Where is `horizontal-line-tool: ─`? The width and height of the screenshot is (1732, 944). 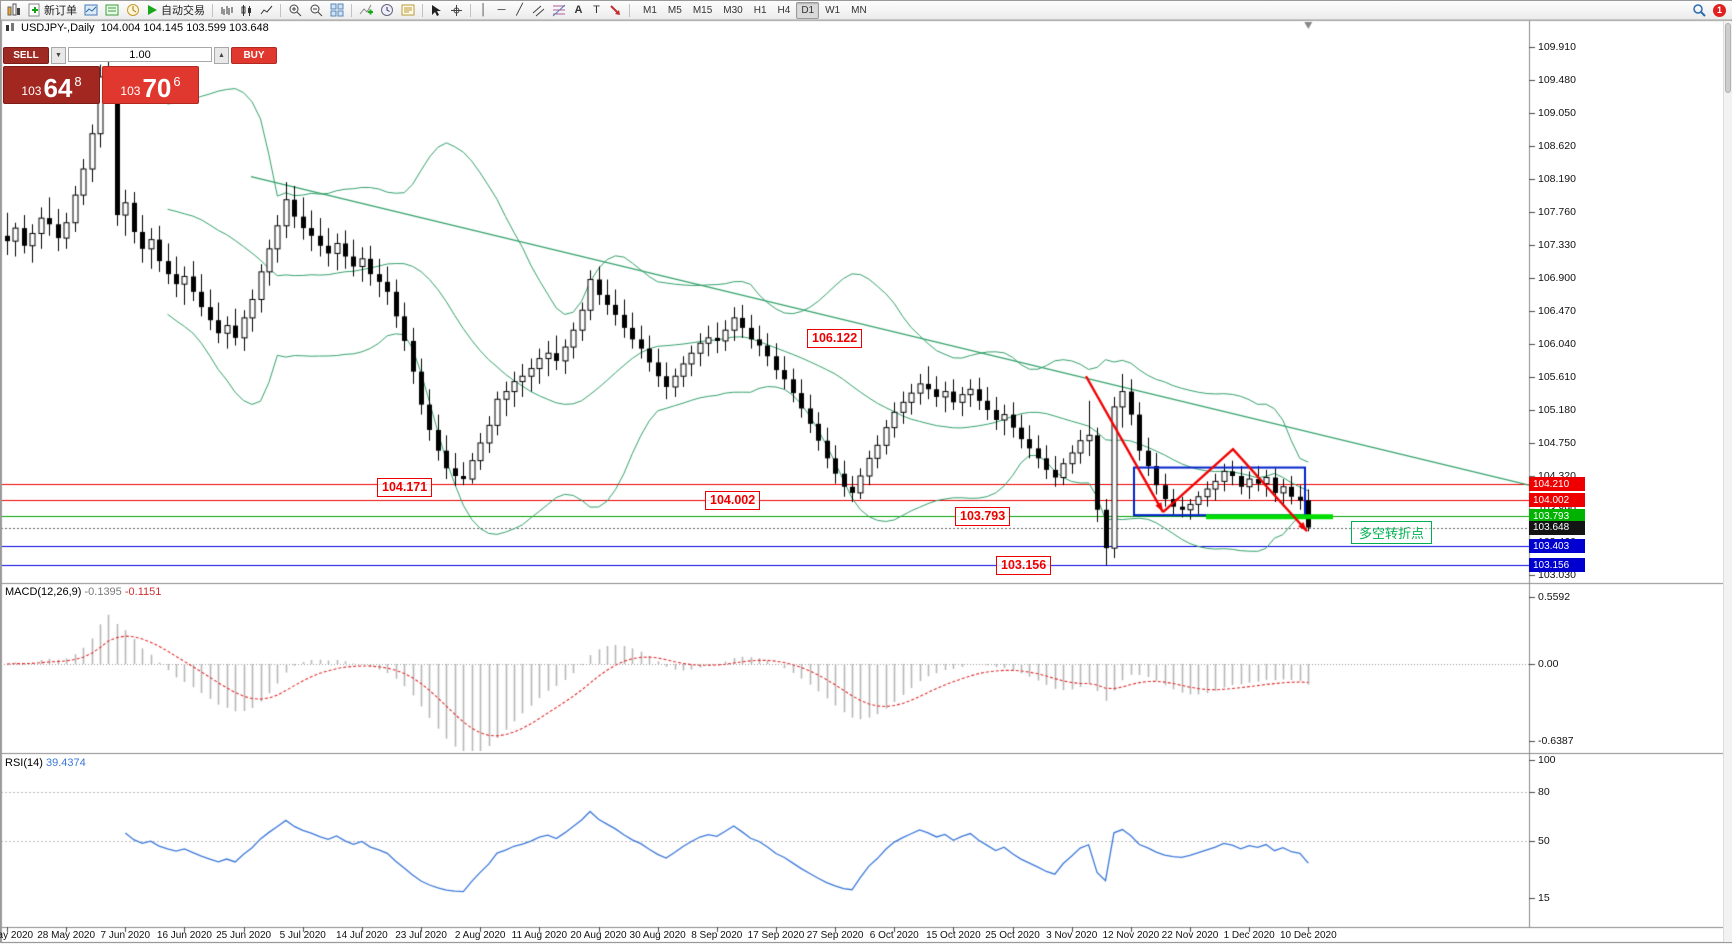
horizontal-line-tool: ─ is located at coordinates (501, 9).